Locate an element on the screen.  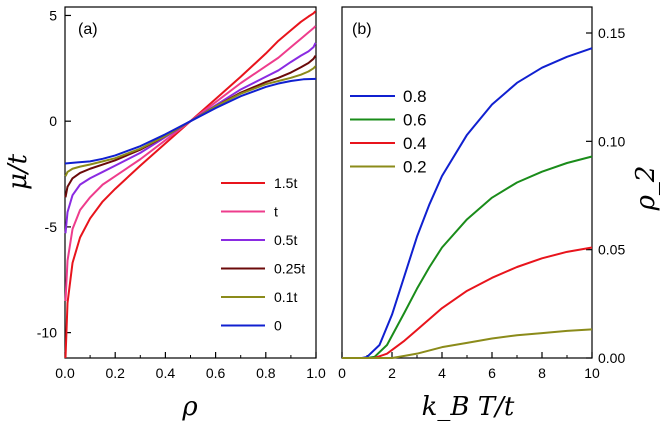
y-tick-label-a-1: 0 is located at coordinates (53, 121).